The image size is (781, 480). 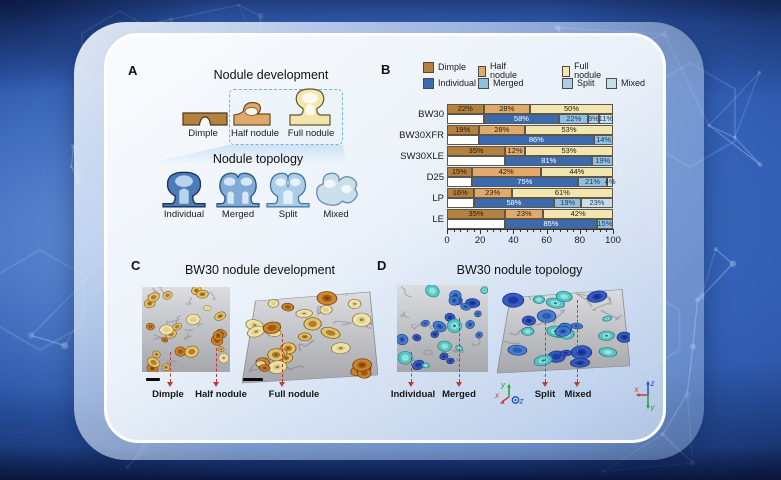 I want to click on bar-BW30-individual: 58%, so click(x=521, y=119).